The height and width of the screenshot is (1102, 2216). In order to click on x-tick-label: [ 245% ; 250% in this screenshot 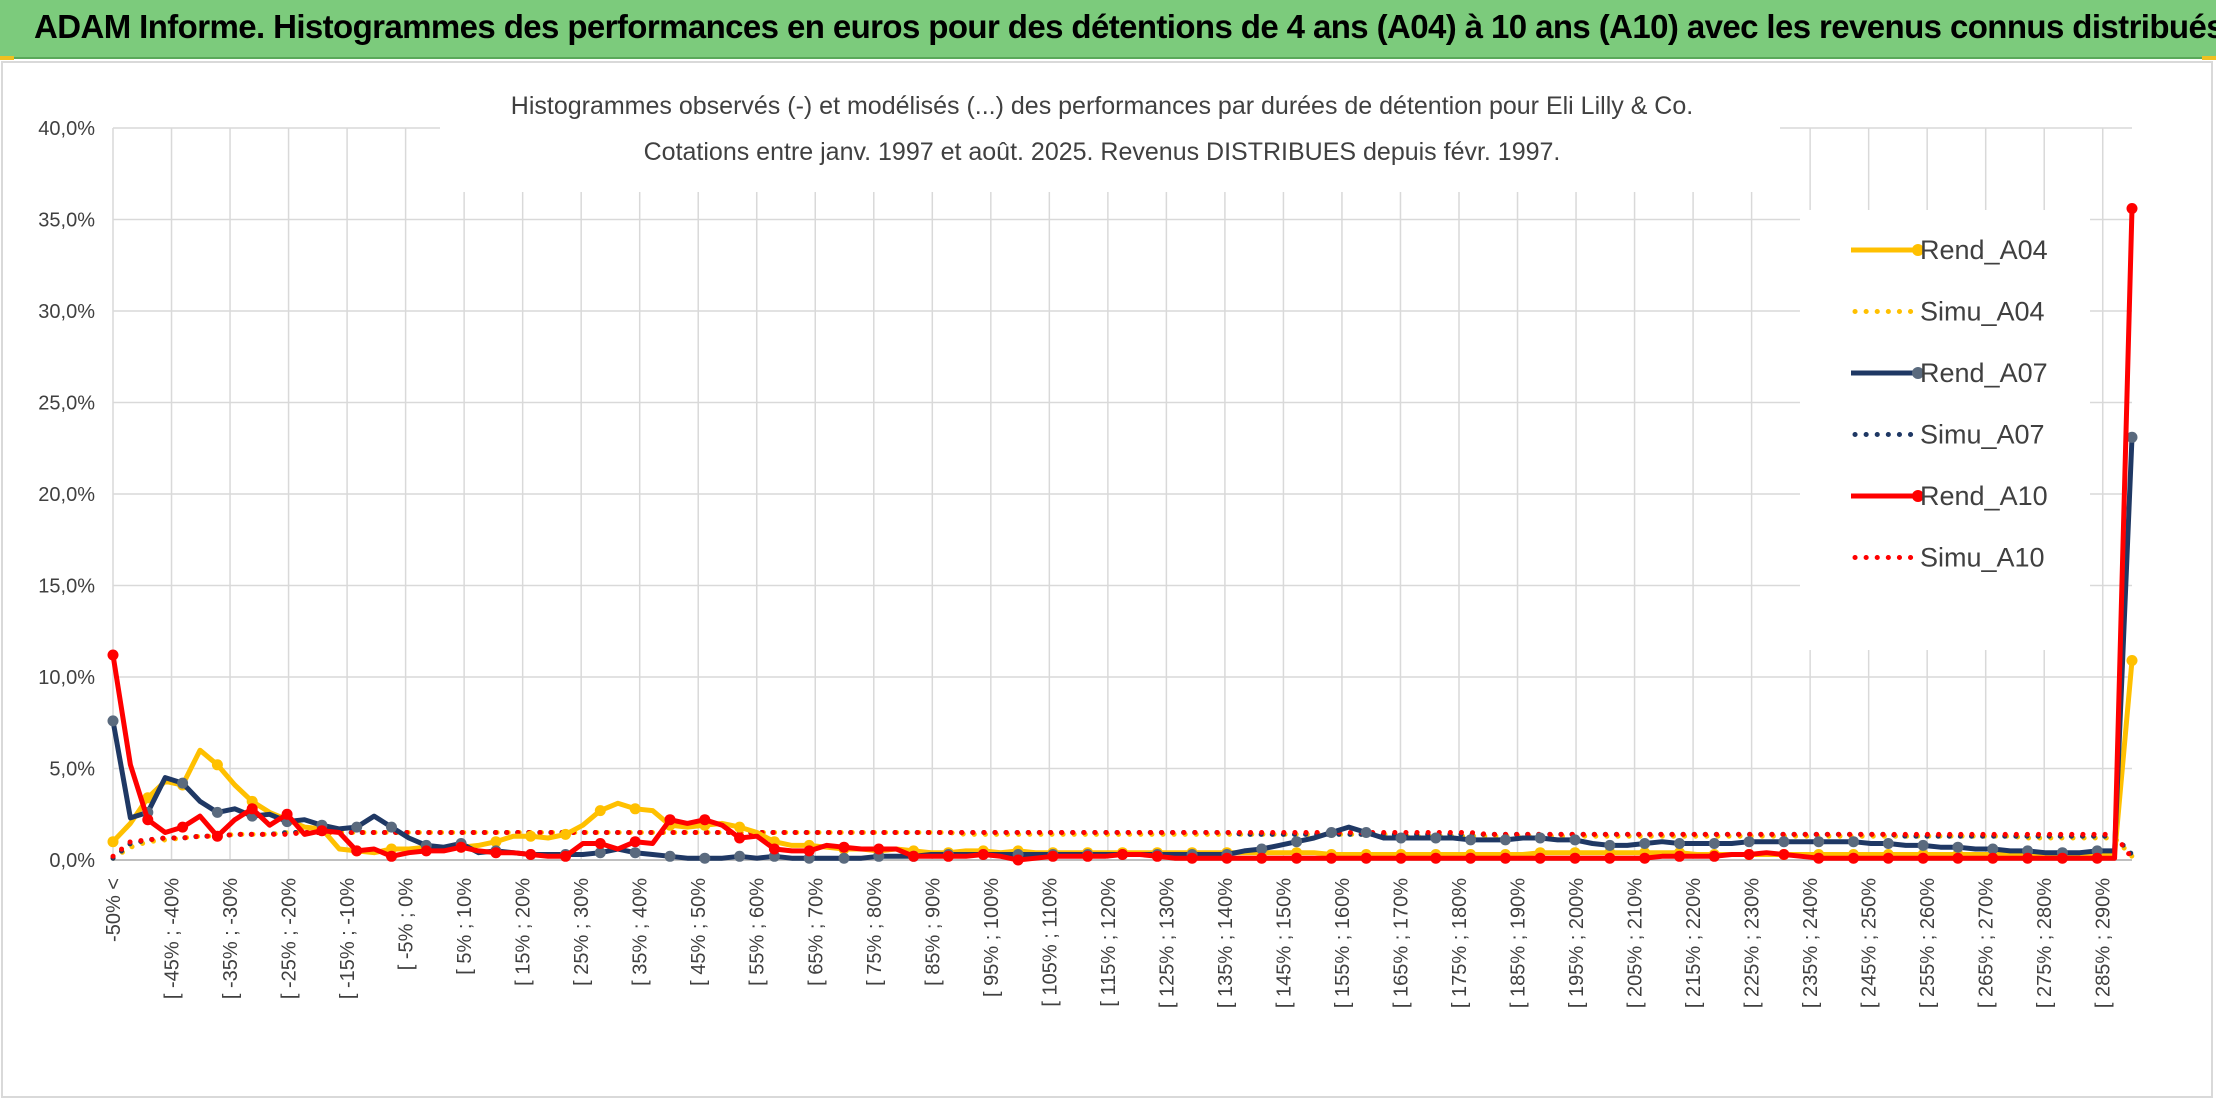, I will do `click(1870, 943)`.